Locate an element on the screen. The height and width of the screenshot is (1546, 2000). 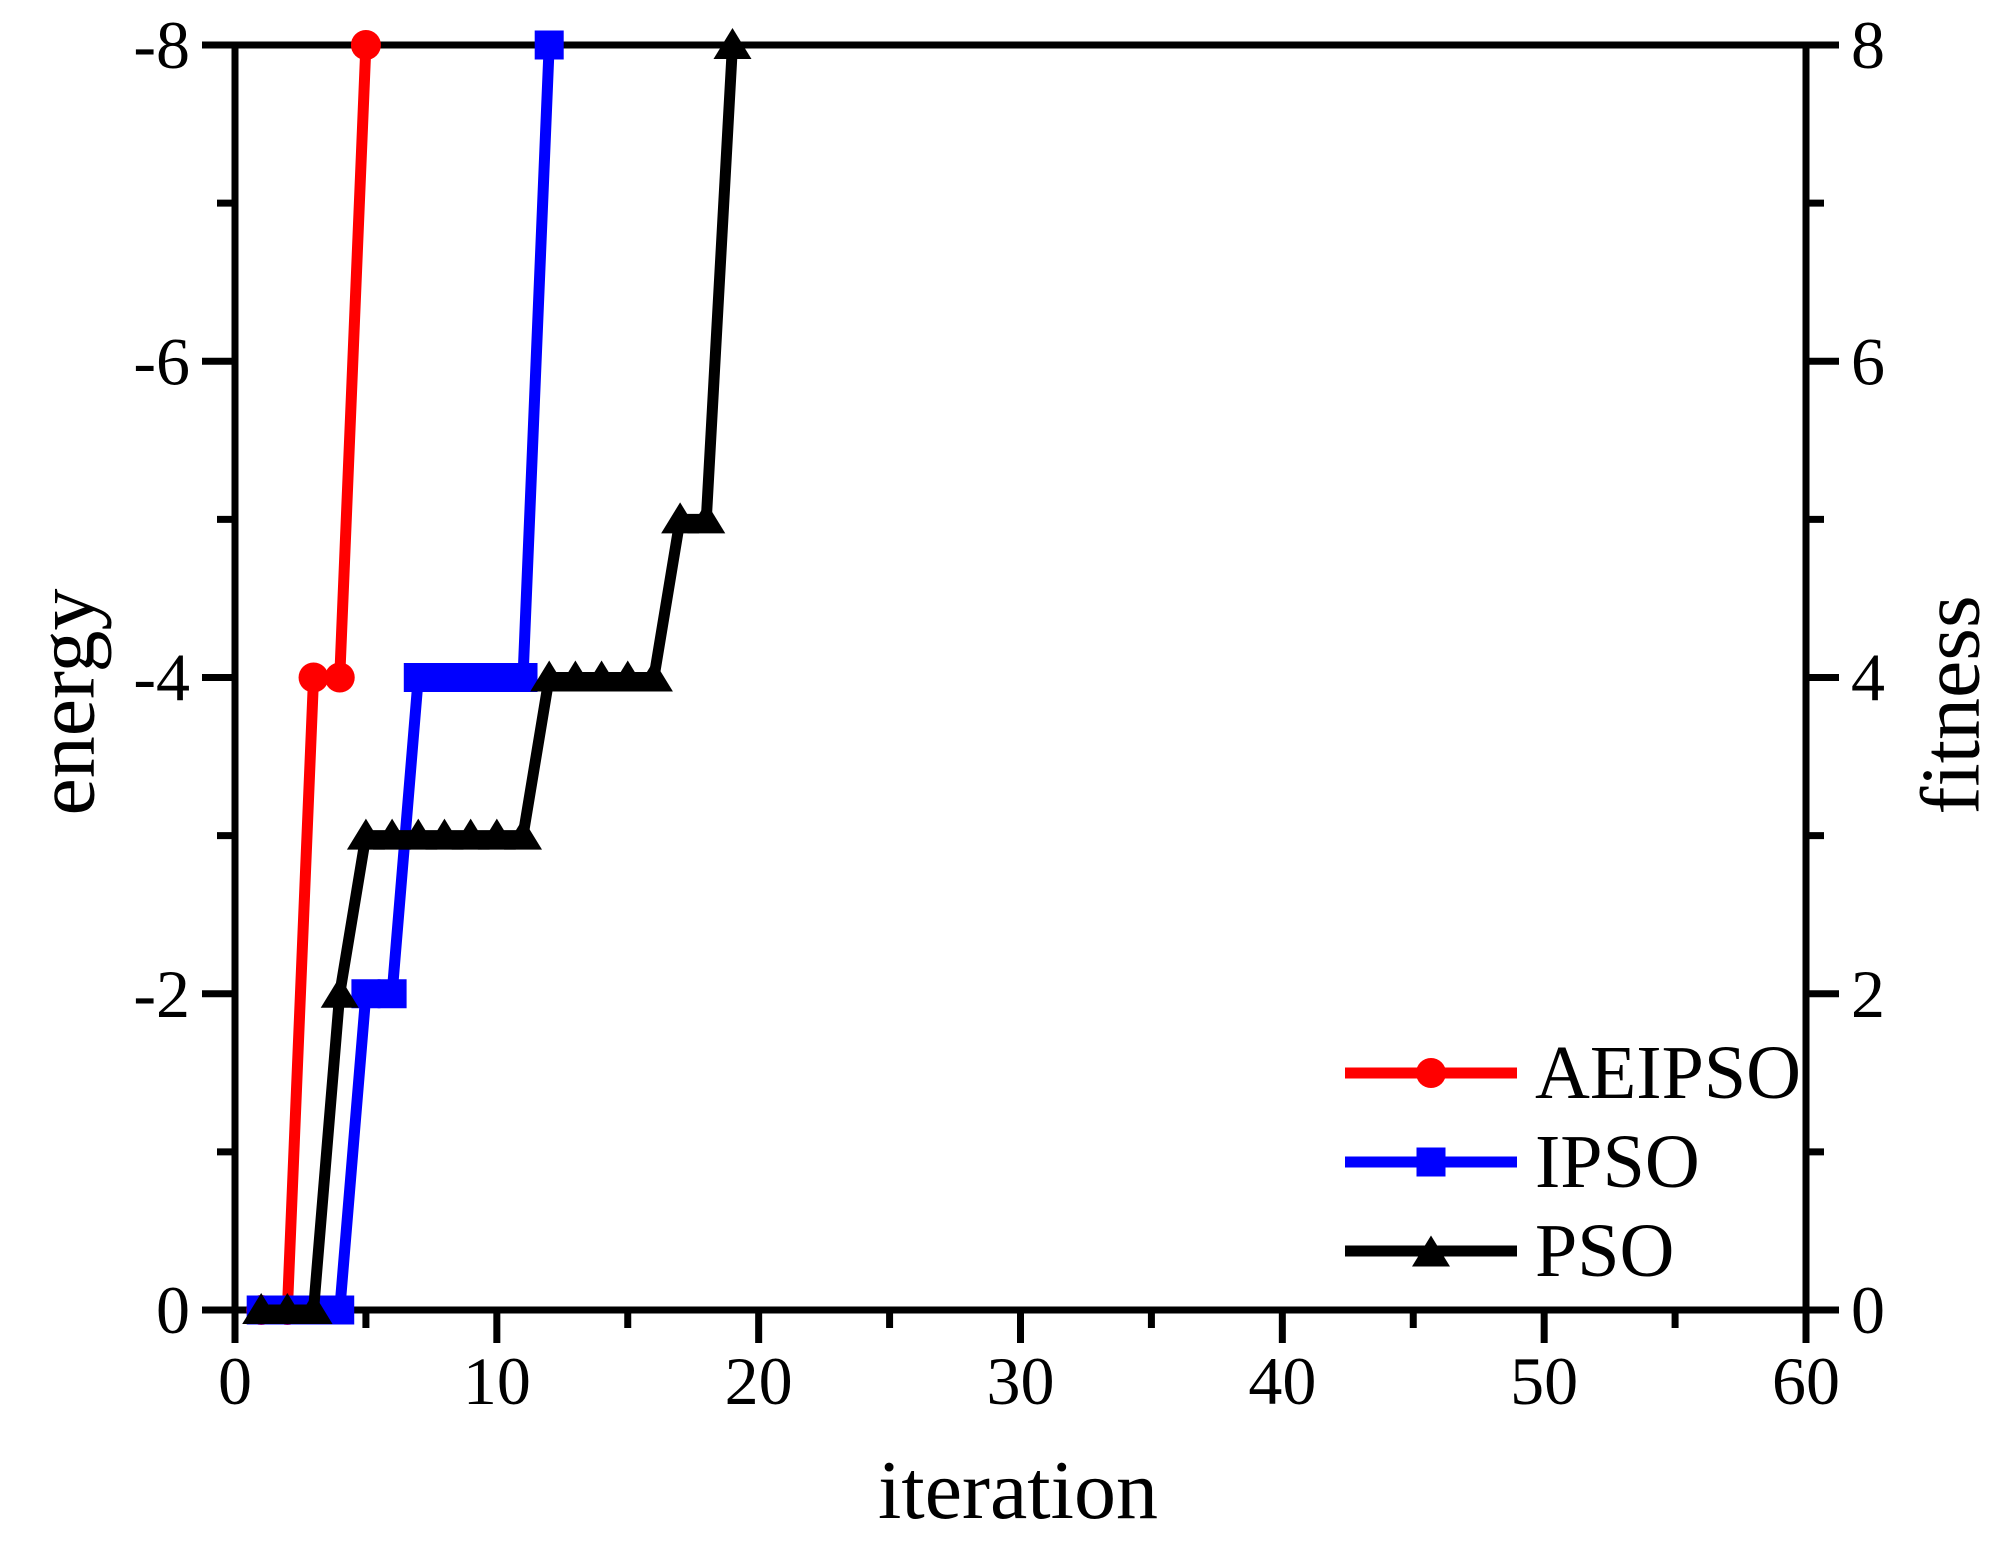
x-tick-label: 40 is located at coordinates (1282, 1381).